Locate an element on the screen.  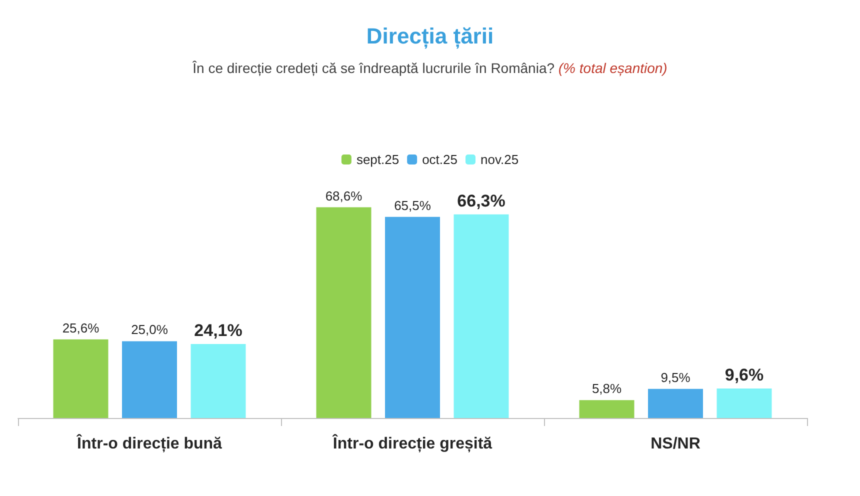
data-label: 68,6% is located at coordinates (344, 196).